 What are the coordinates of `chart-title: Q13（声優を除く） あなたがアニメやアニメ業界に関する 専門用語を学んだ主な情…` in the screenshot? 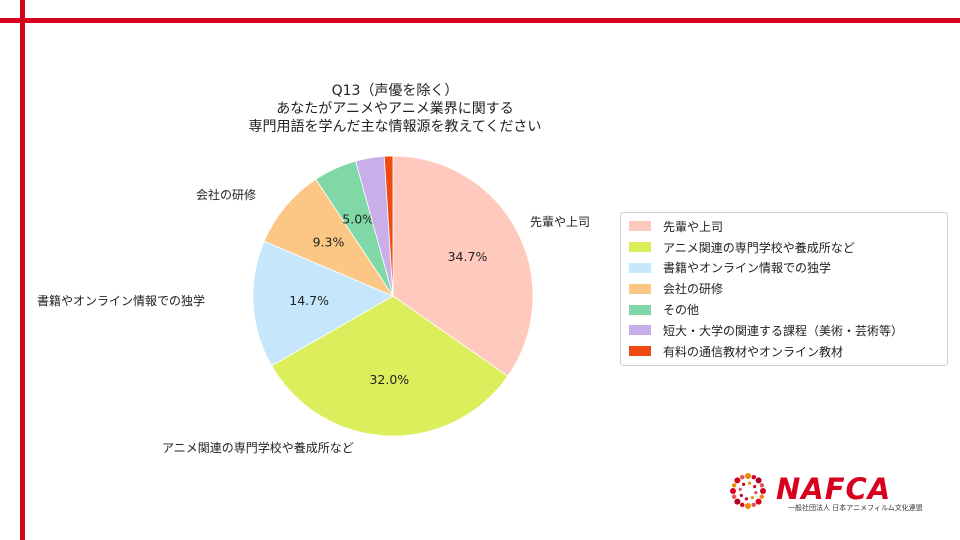 It's located at (395, 109).